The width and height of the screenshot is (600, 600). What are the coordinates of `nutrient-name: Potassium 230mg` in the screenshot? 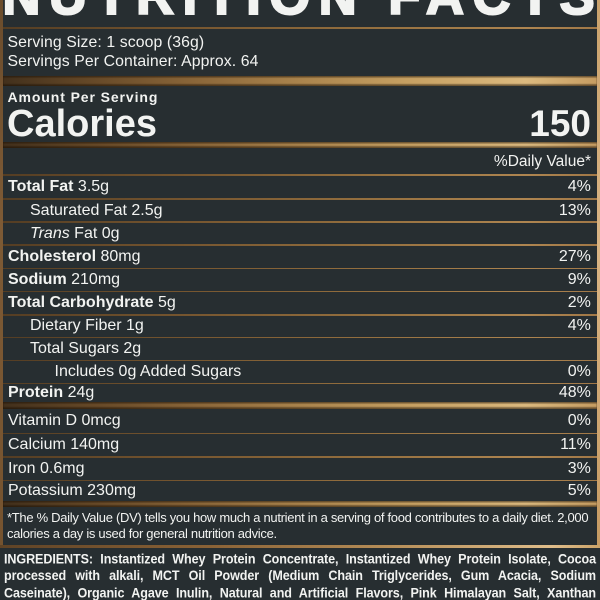 It's located at (72, 490).